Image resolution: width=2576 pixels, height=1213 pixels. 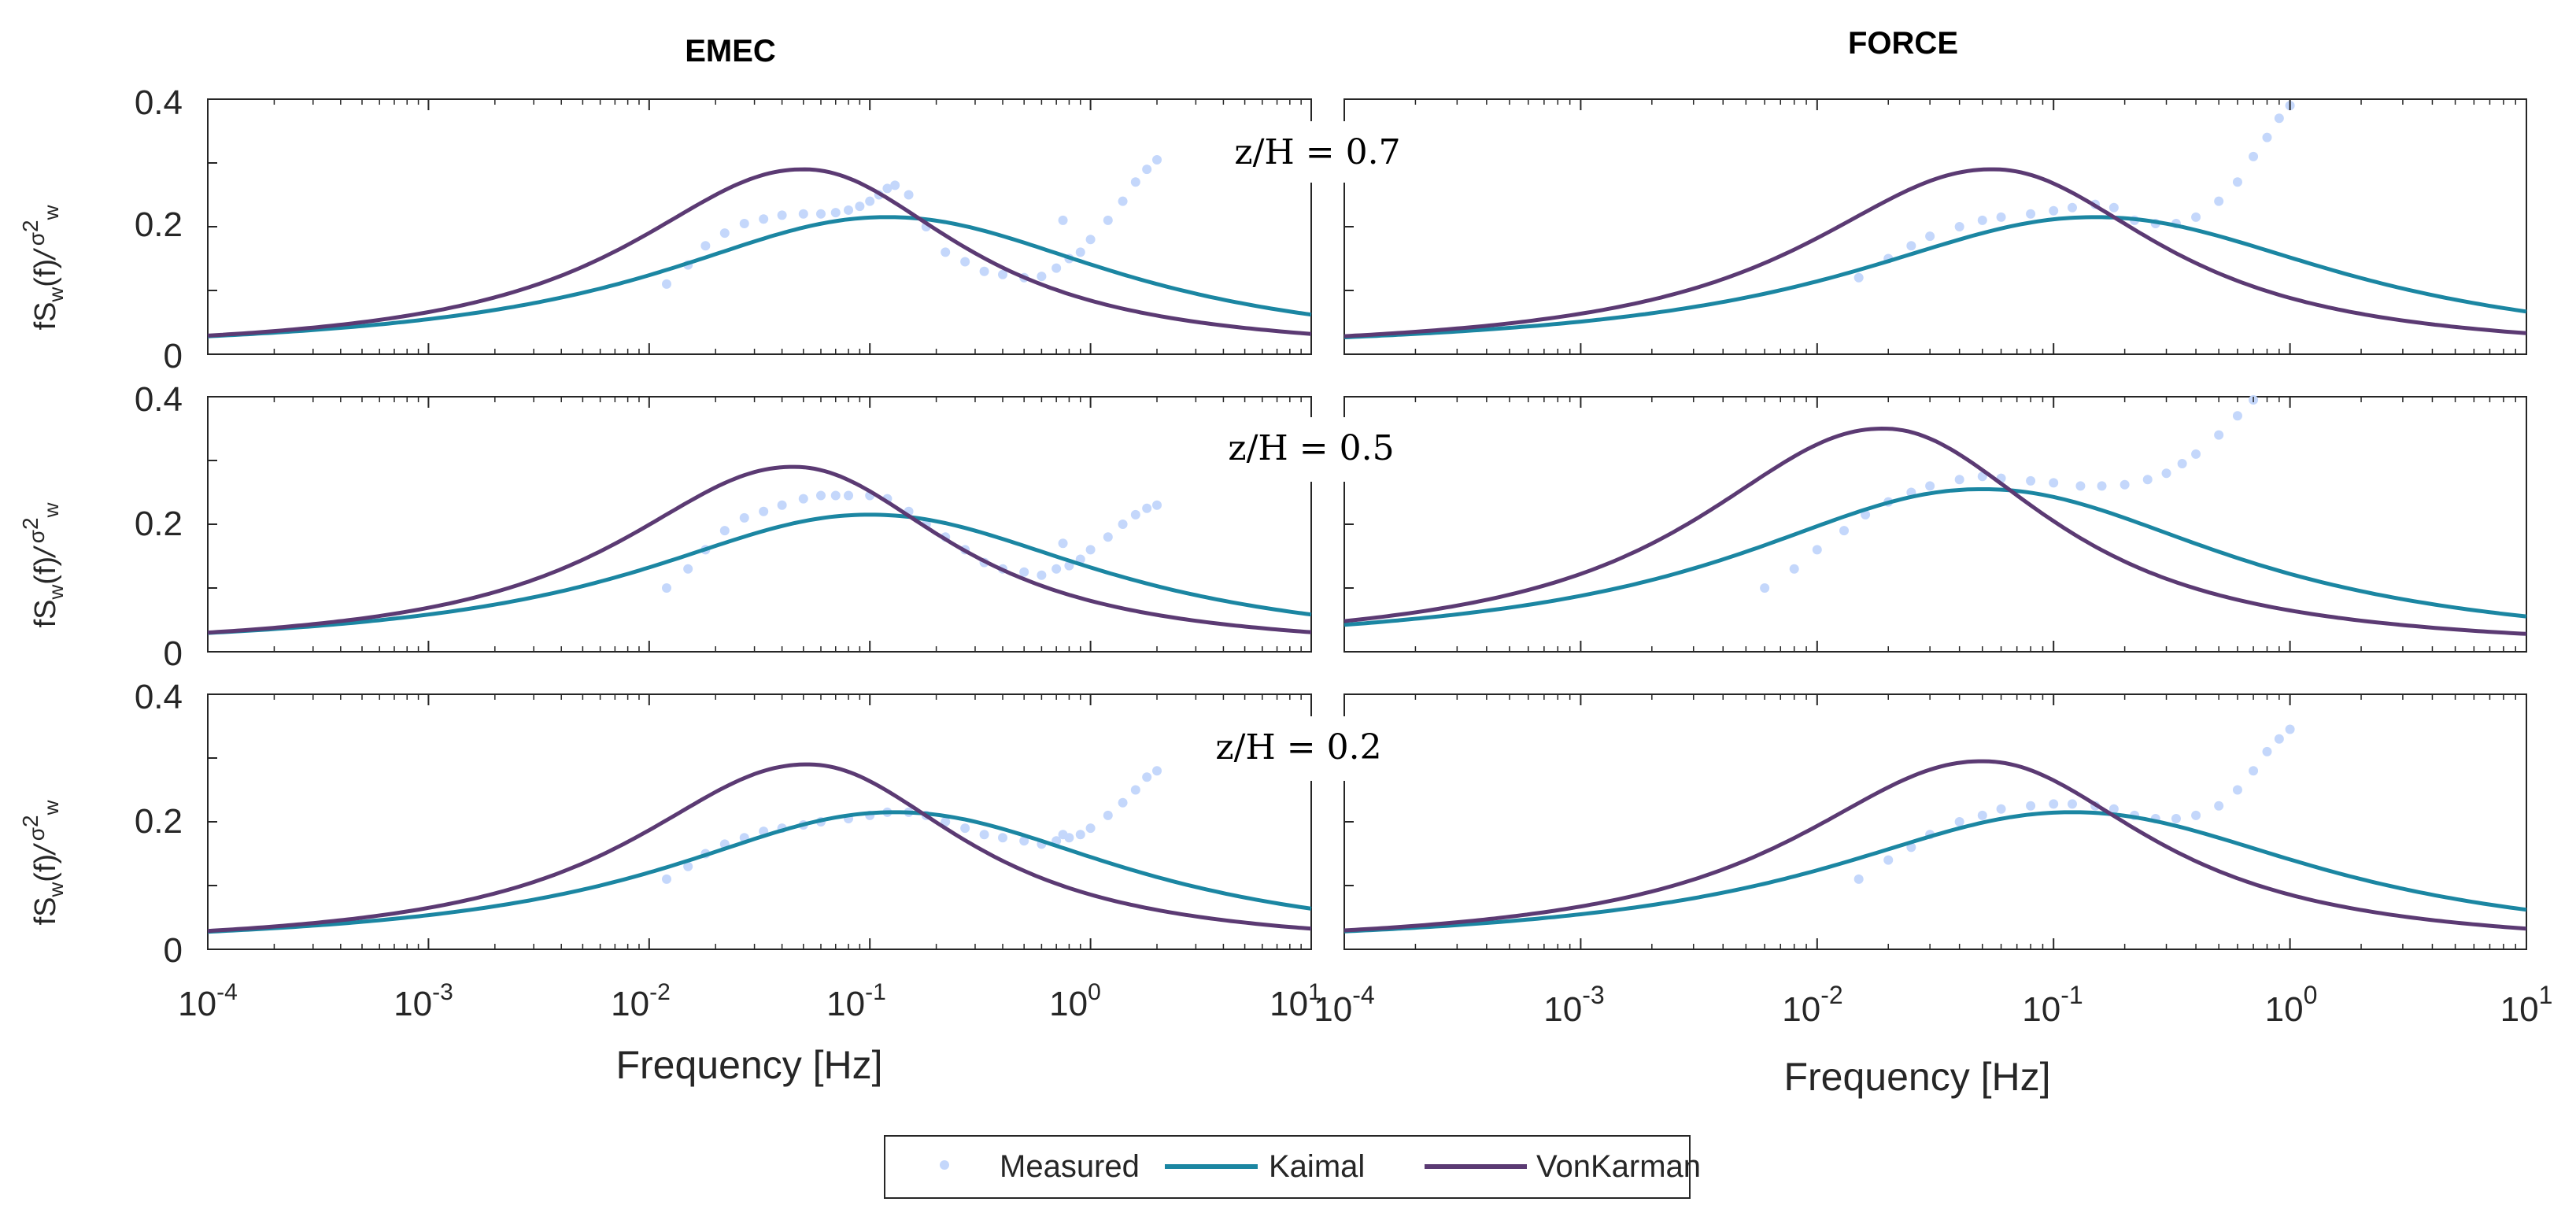 What do you see at coordinates (1916, 1077) in the screenshot?
I see `x-axis-label-right: Frequency [Hz]` at bounding box center [1916, 1077].